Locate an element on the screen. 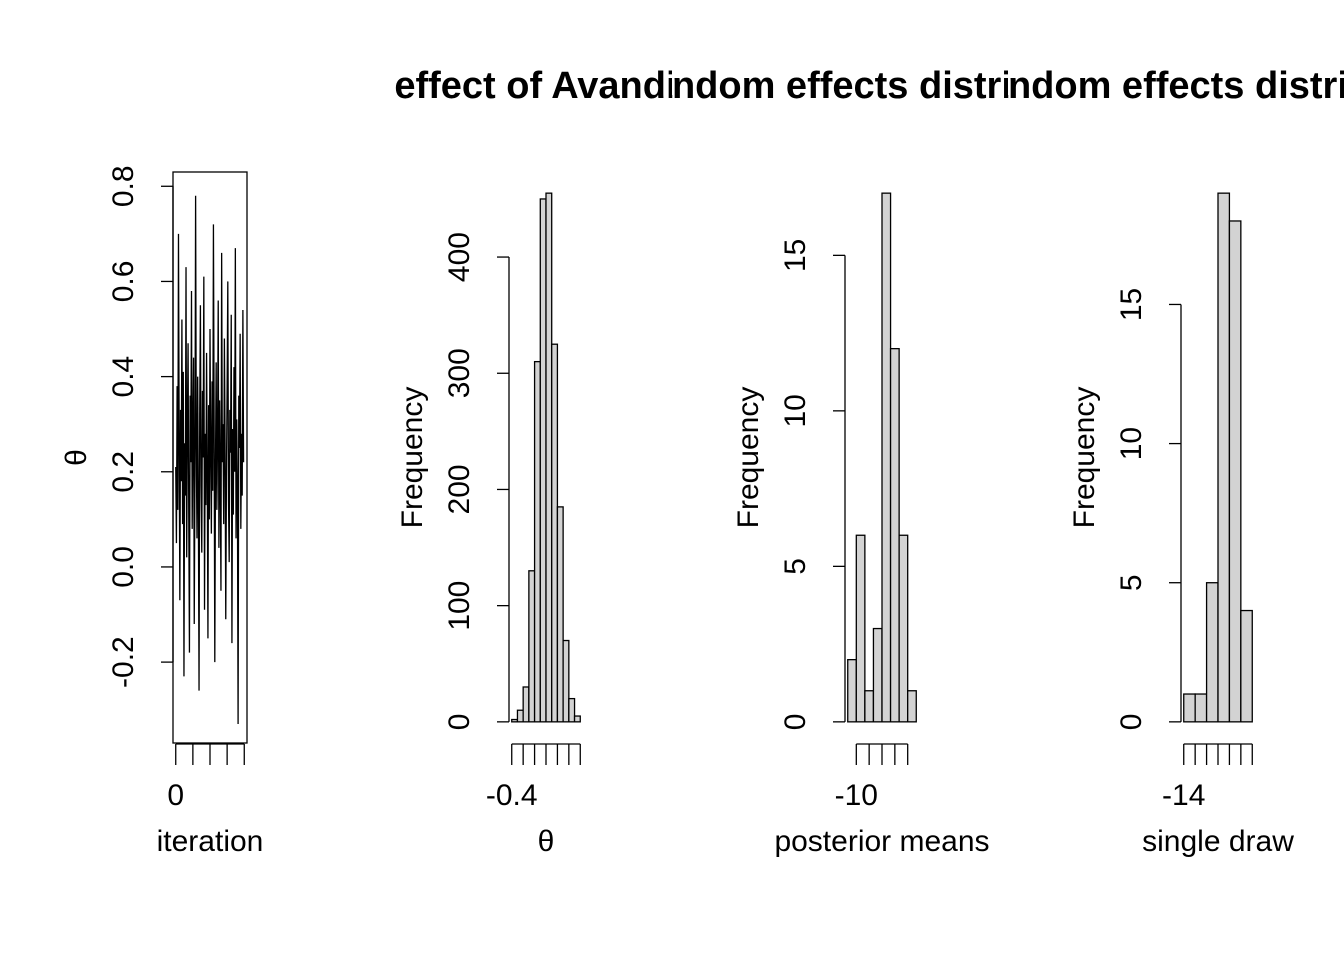  x-tick-label: 0 is located at coordinates (175, 795).